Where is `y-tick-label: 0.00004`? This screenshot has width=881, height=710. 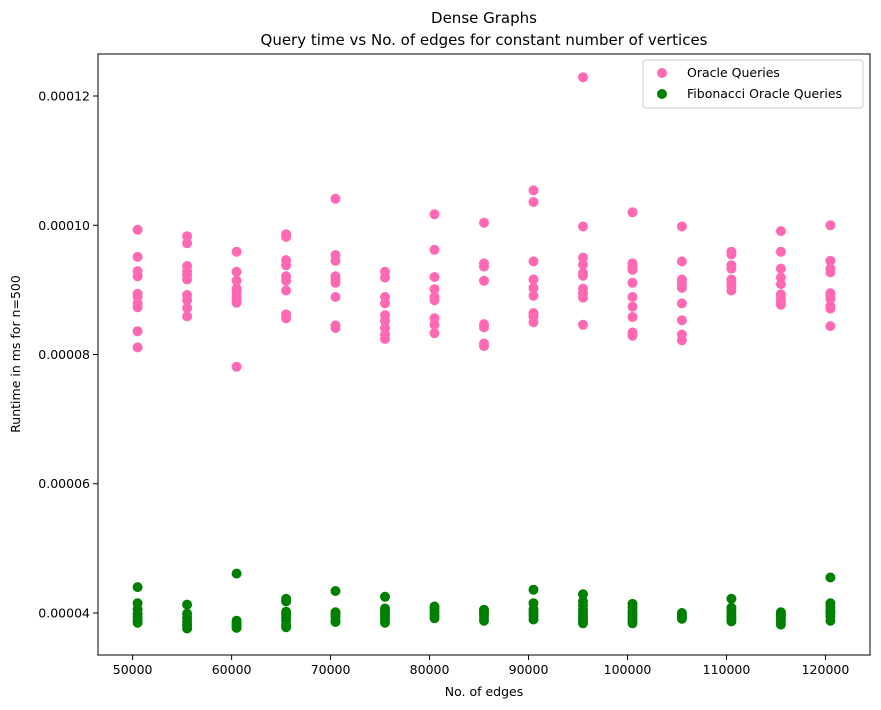
y-tick-label: 0.00004 is located at coordinates (64, 612).